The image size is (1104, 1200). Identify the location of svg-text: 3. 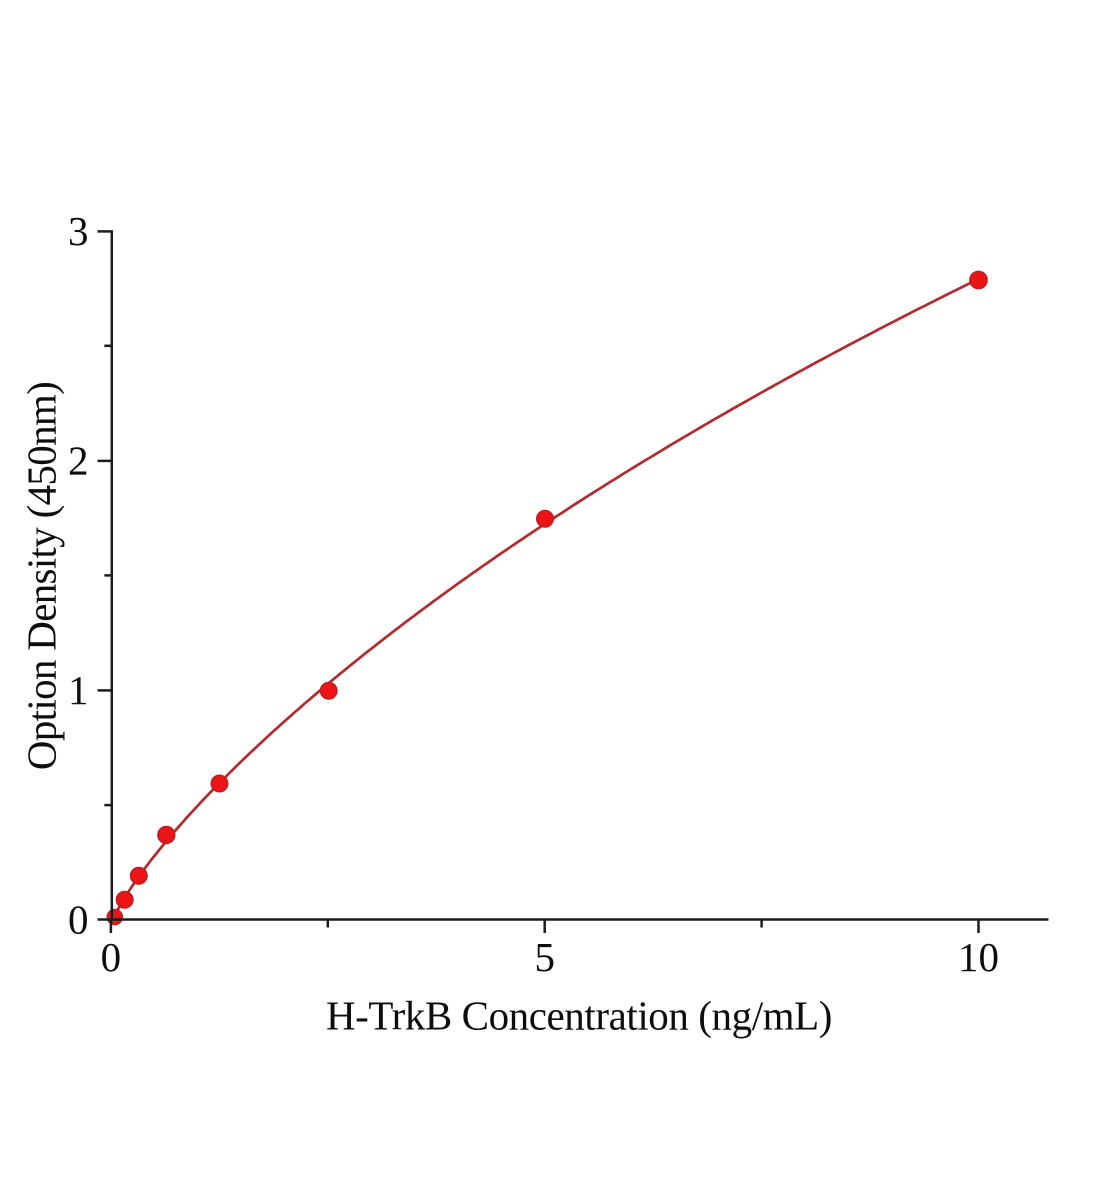
(78, 231).